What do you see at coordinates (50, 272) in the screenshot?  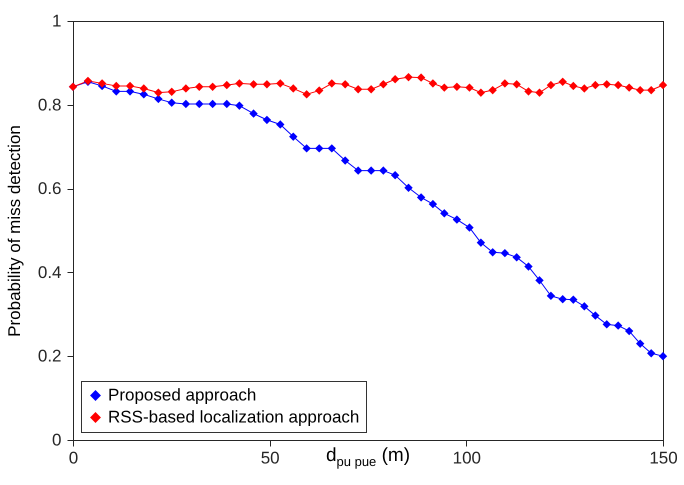 I see `y-tick-label: 0.4` at bounding box center [50, 272].